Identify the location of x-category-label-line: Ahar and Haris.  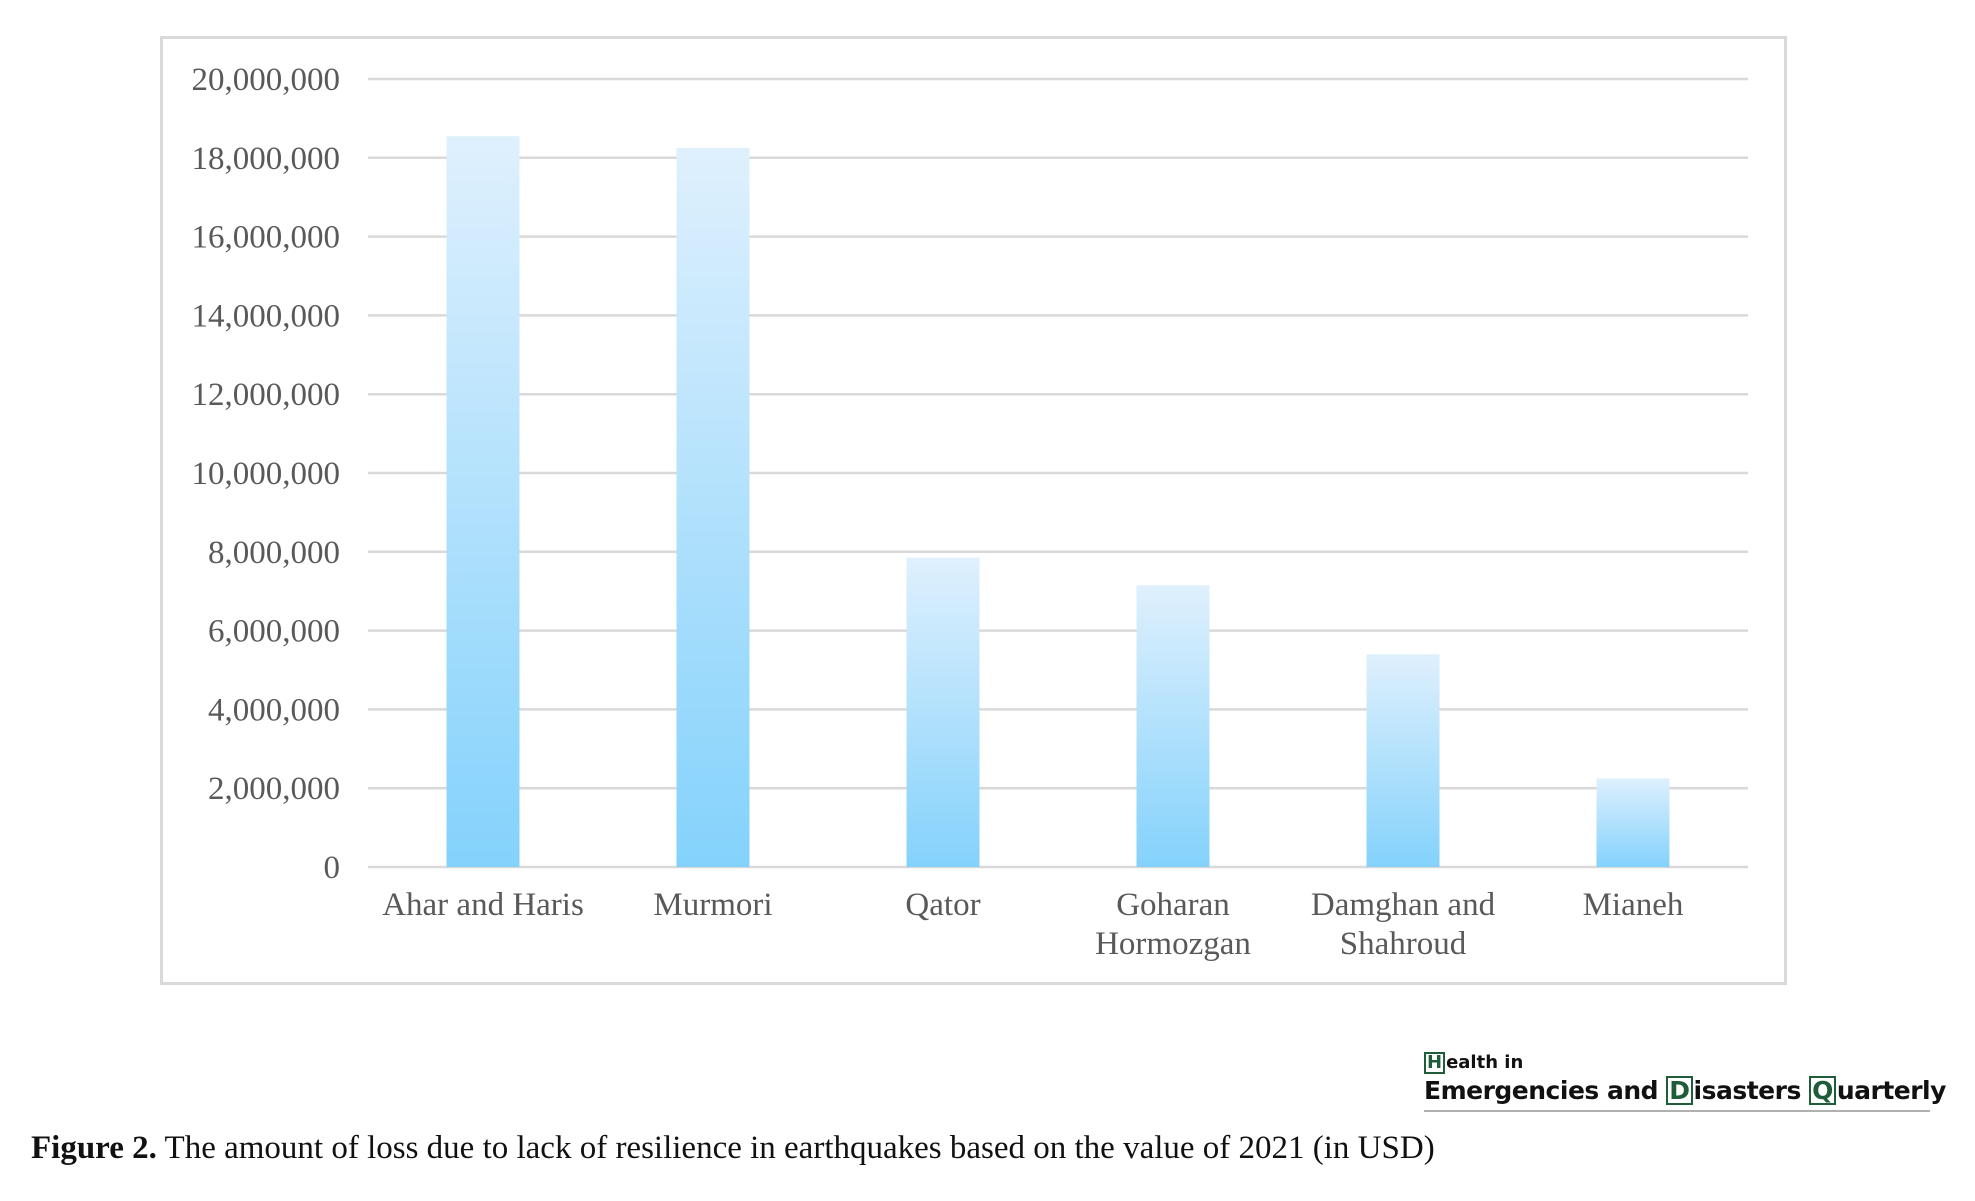
(483, 905).